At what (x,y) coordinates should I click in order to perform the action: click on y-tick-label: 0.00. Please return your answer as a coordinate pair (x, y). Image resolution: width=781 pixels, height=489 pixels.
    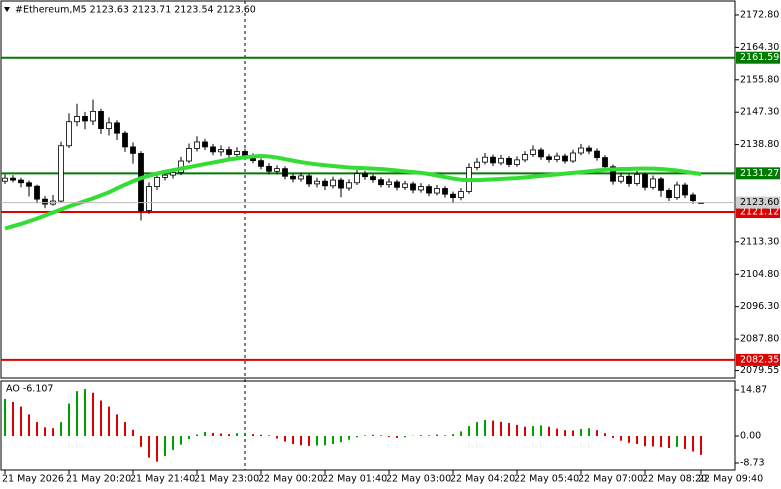
    Looking at the image, I should click on (750, 436).